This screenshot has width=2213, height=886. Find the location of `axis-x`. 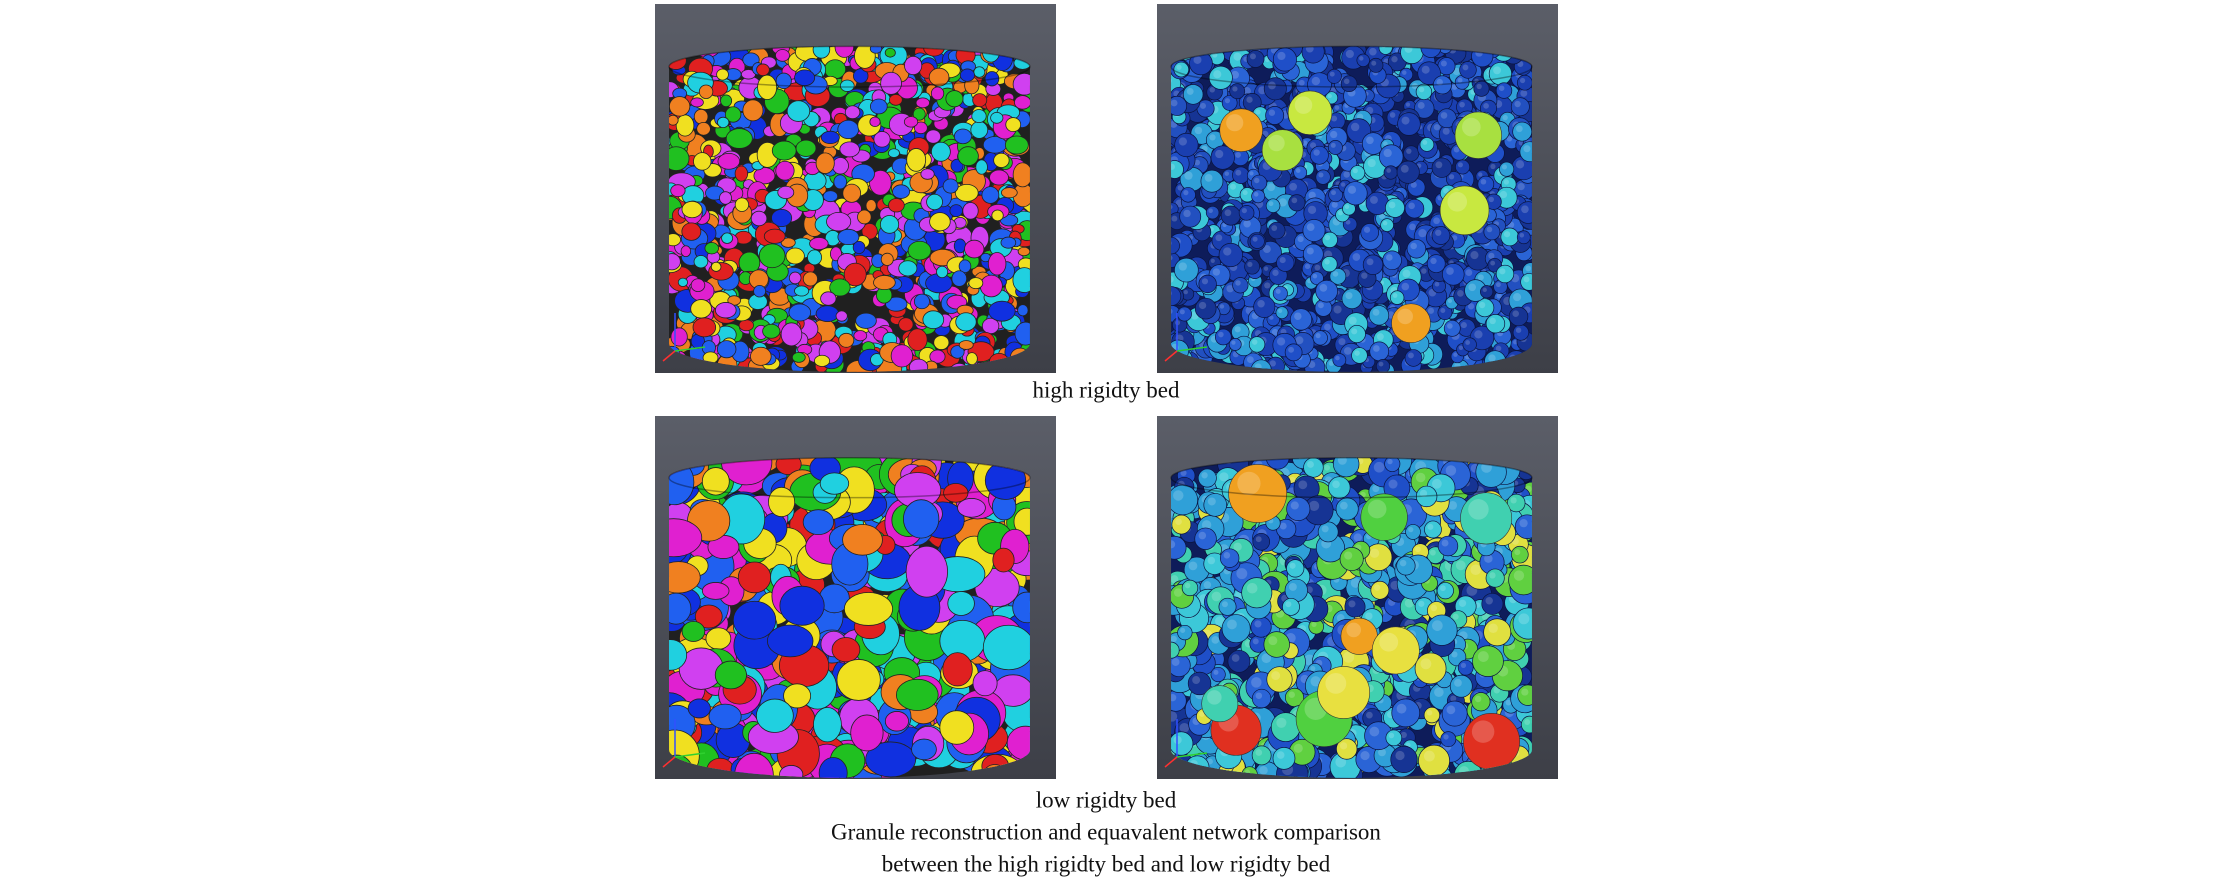

axis-x is located at coordinates (669, 356).